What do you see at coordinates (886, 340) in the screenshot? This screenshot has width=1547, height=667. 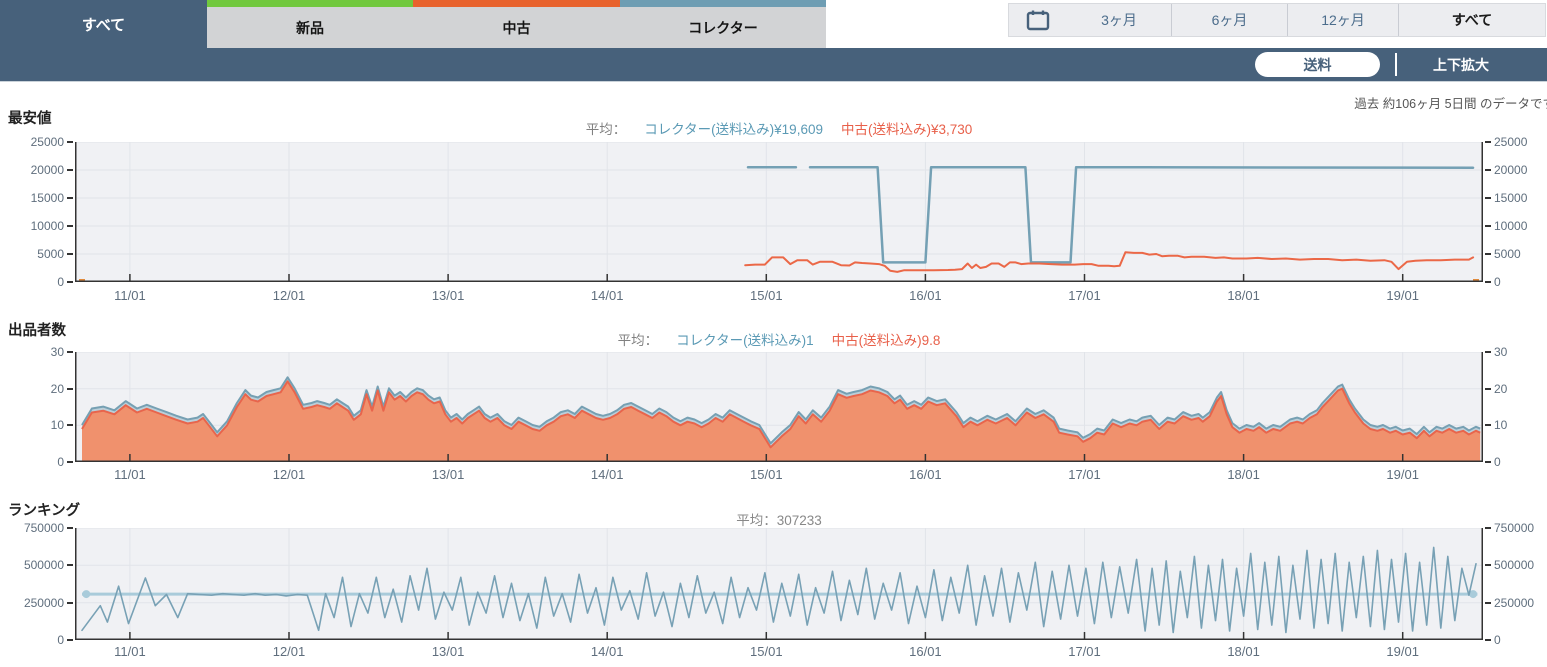 I see `legend-item: 中古(送料込み)9.8` at bounding box center [886, 340].